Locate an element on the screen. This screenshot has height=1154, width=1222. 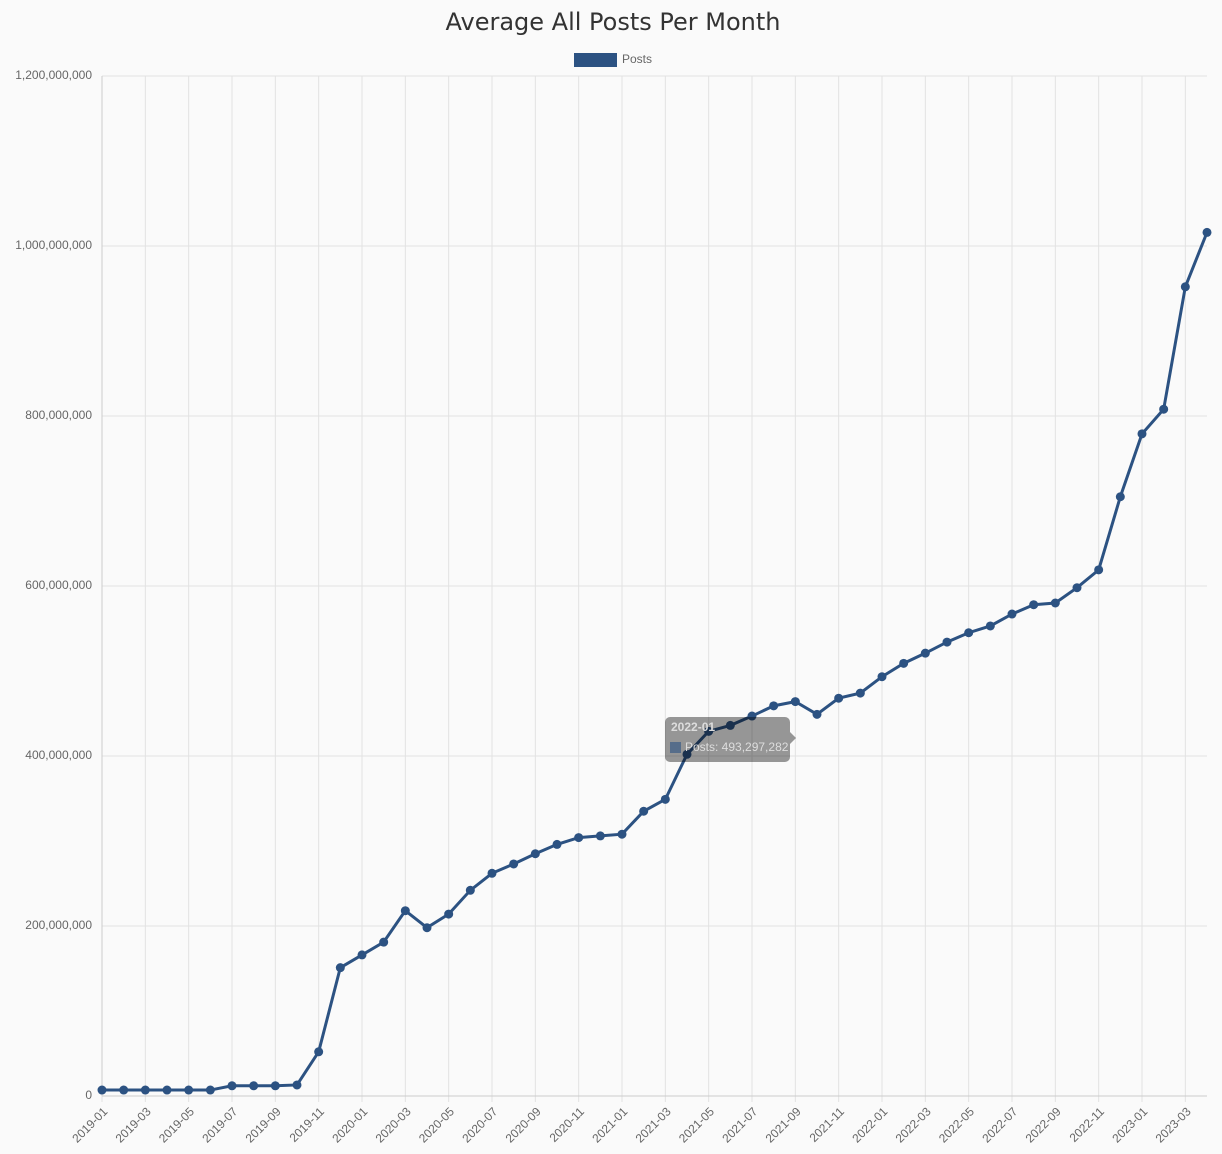
x-tick-label: 2019-01 is located at coordinates (89, 1124).